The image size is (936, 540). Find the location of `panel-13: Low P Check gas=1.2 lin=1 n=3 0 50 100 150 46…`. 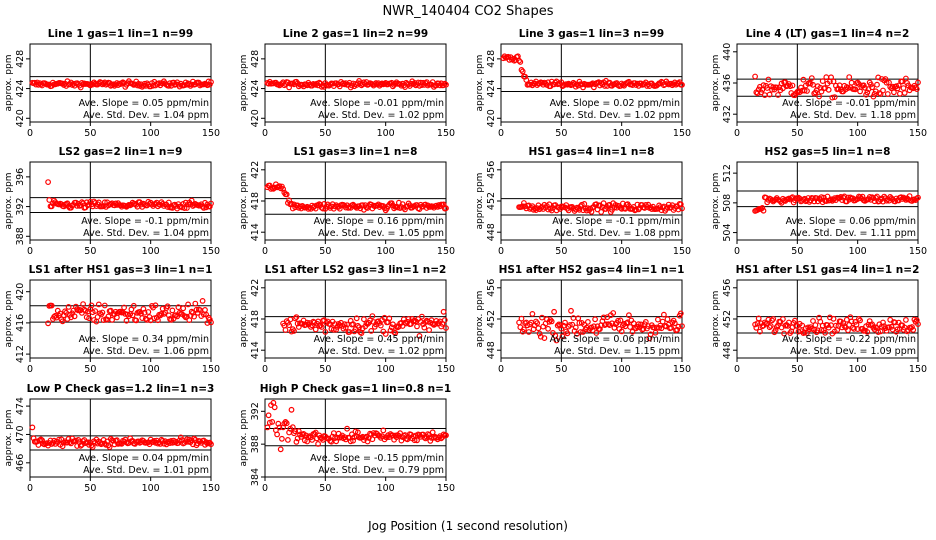

panel-13: Low P Check gas=1.2 lin=1 n=3 0 50 100 150 46… is located at coordinates (112, 438).